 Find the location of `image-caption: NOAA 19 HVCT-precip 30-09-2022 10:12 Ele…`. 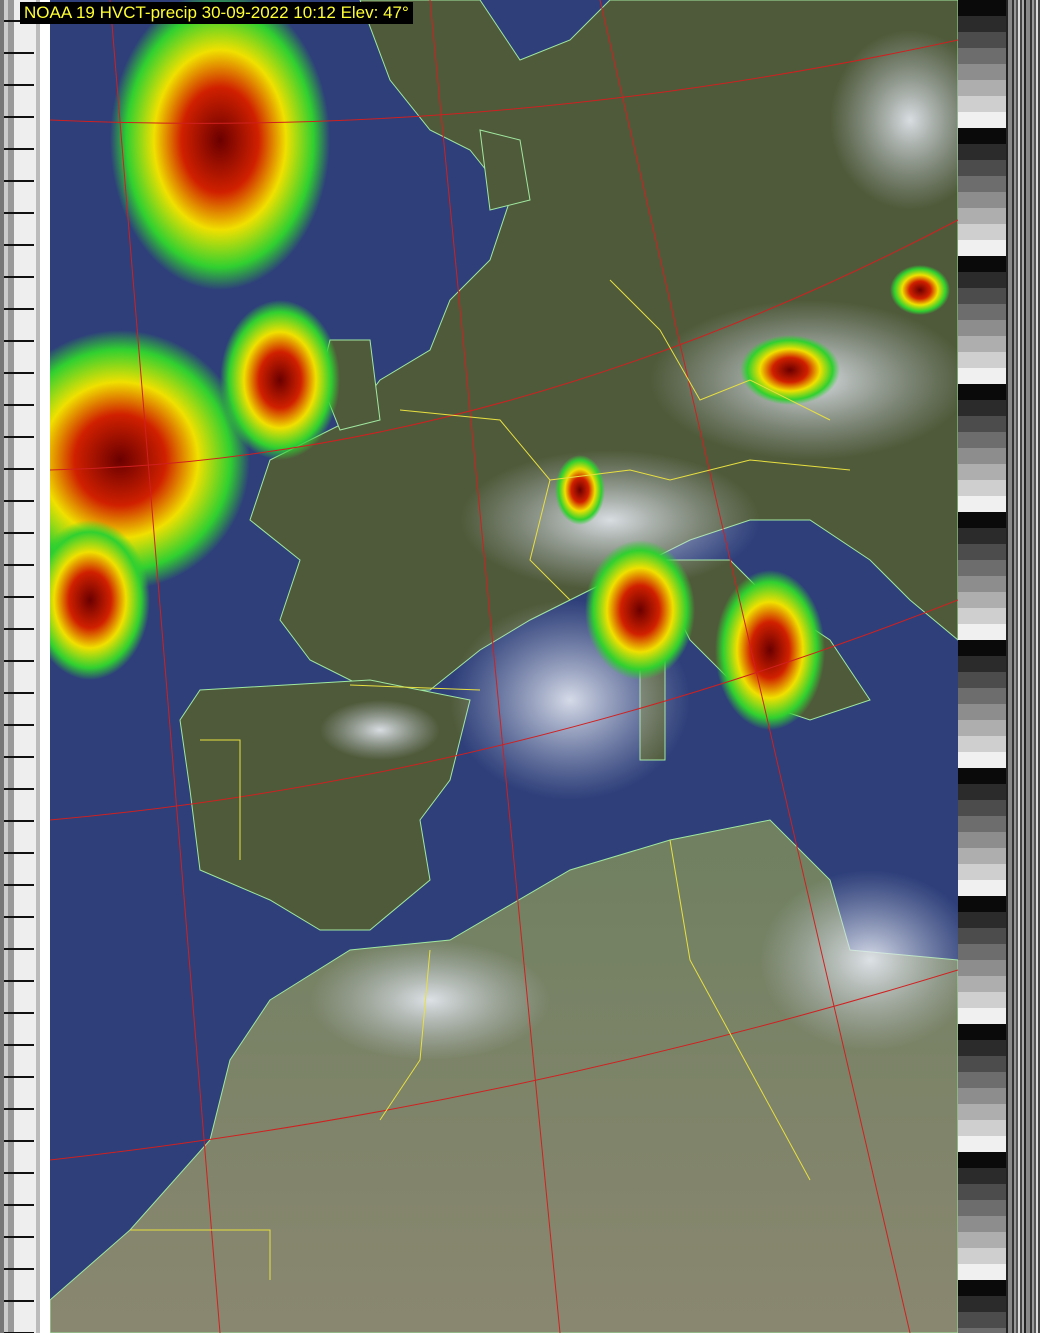

image-caption: NOAA 19 HVCT-precip 30-09-2022 10:12 Ele… is located at coordinates (216, 13).